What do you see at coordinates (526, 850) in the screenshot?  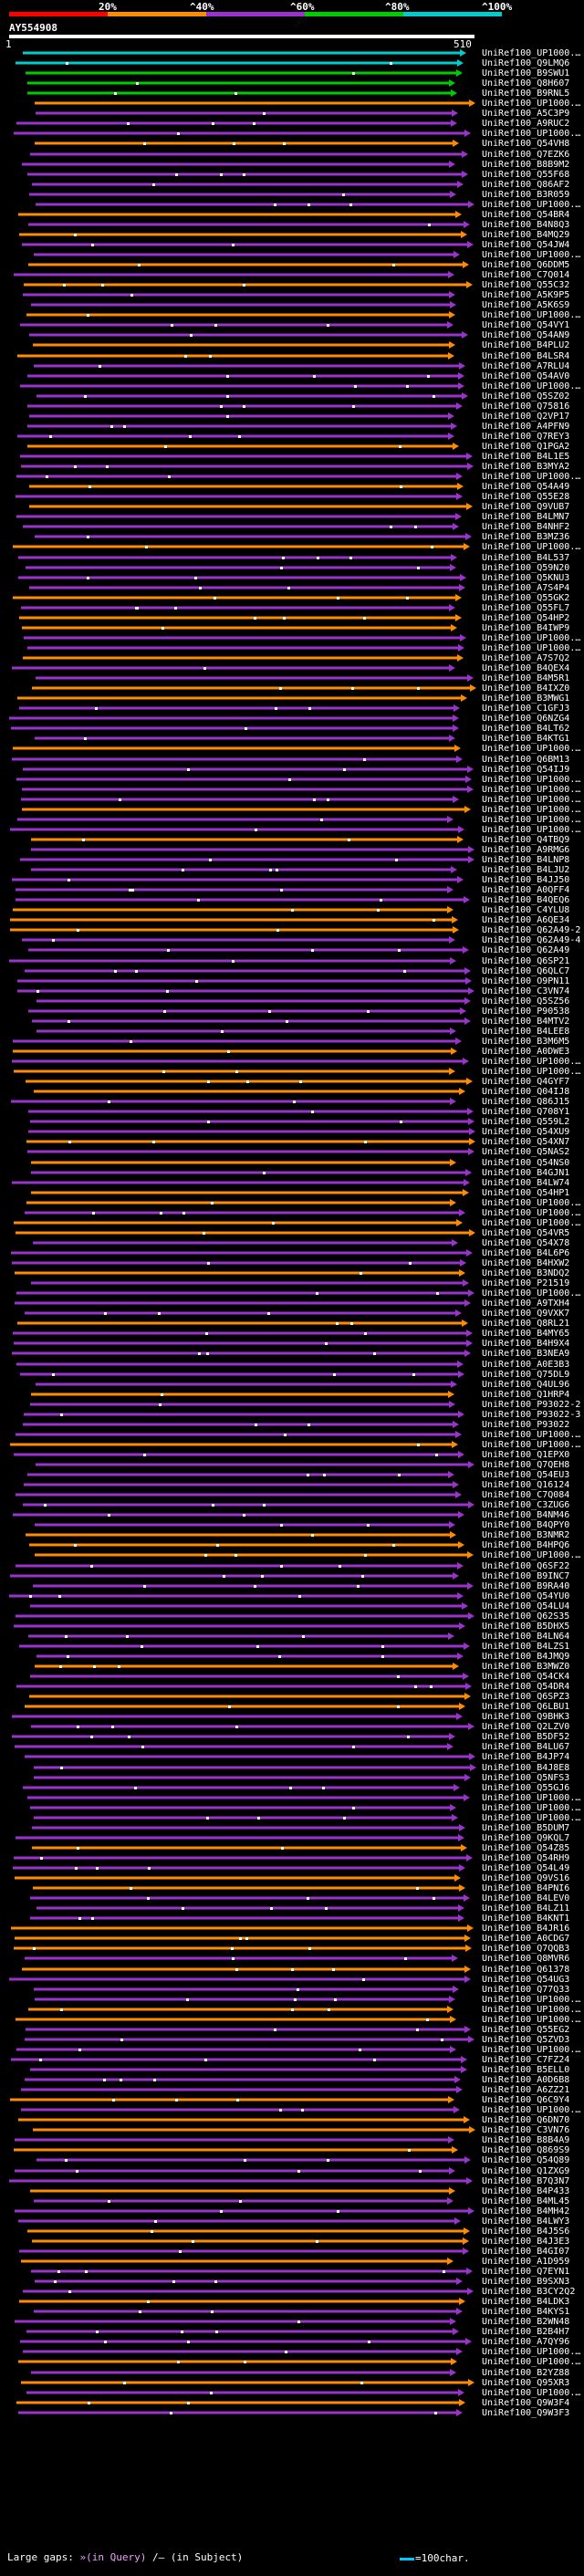 I see `hit-label: UniRef100_A9RMG6` at bounding box center [526, 850].